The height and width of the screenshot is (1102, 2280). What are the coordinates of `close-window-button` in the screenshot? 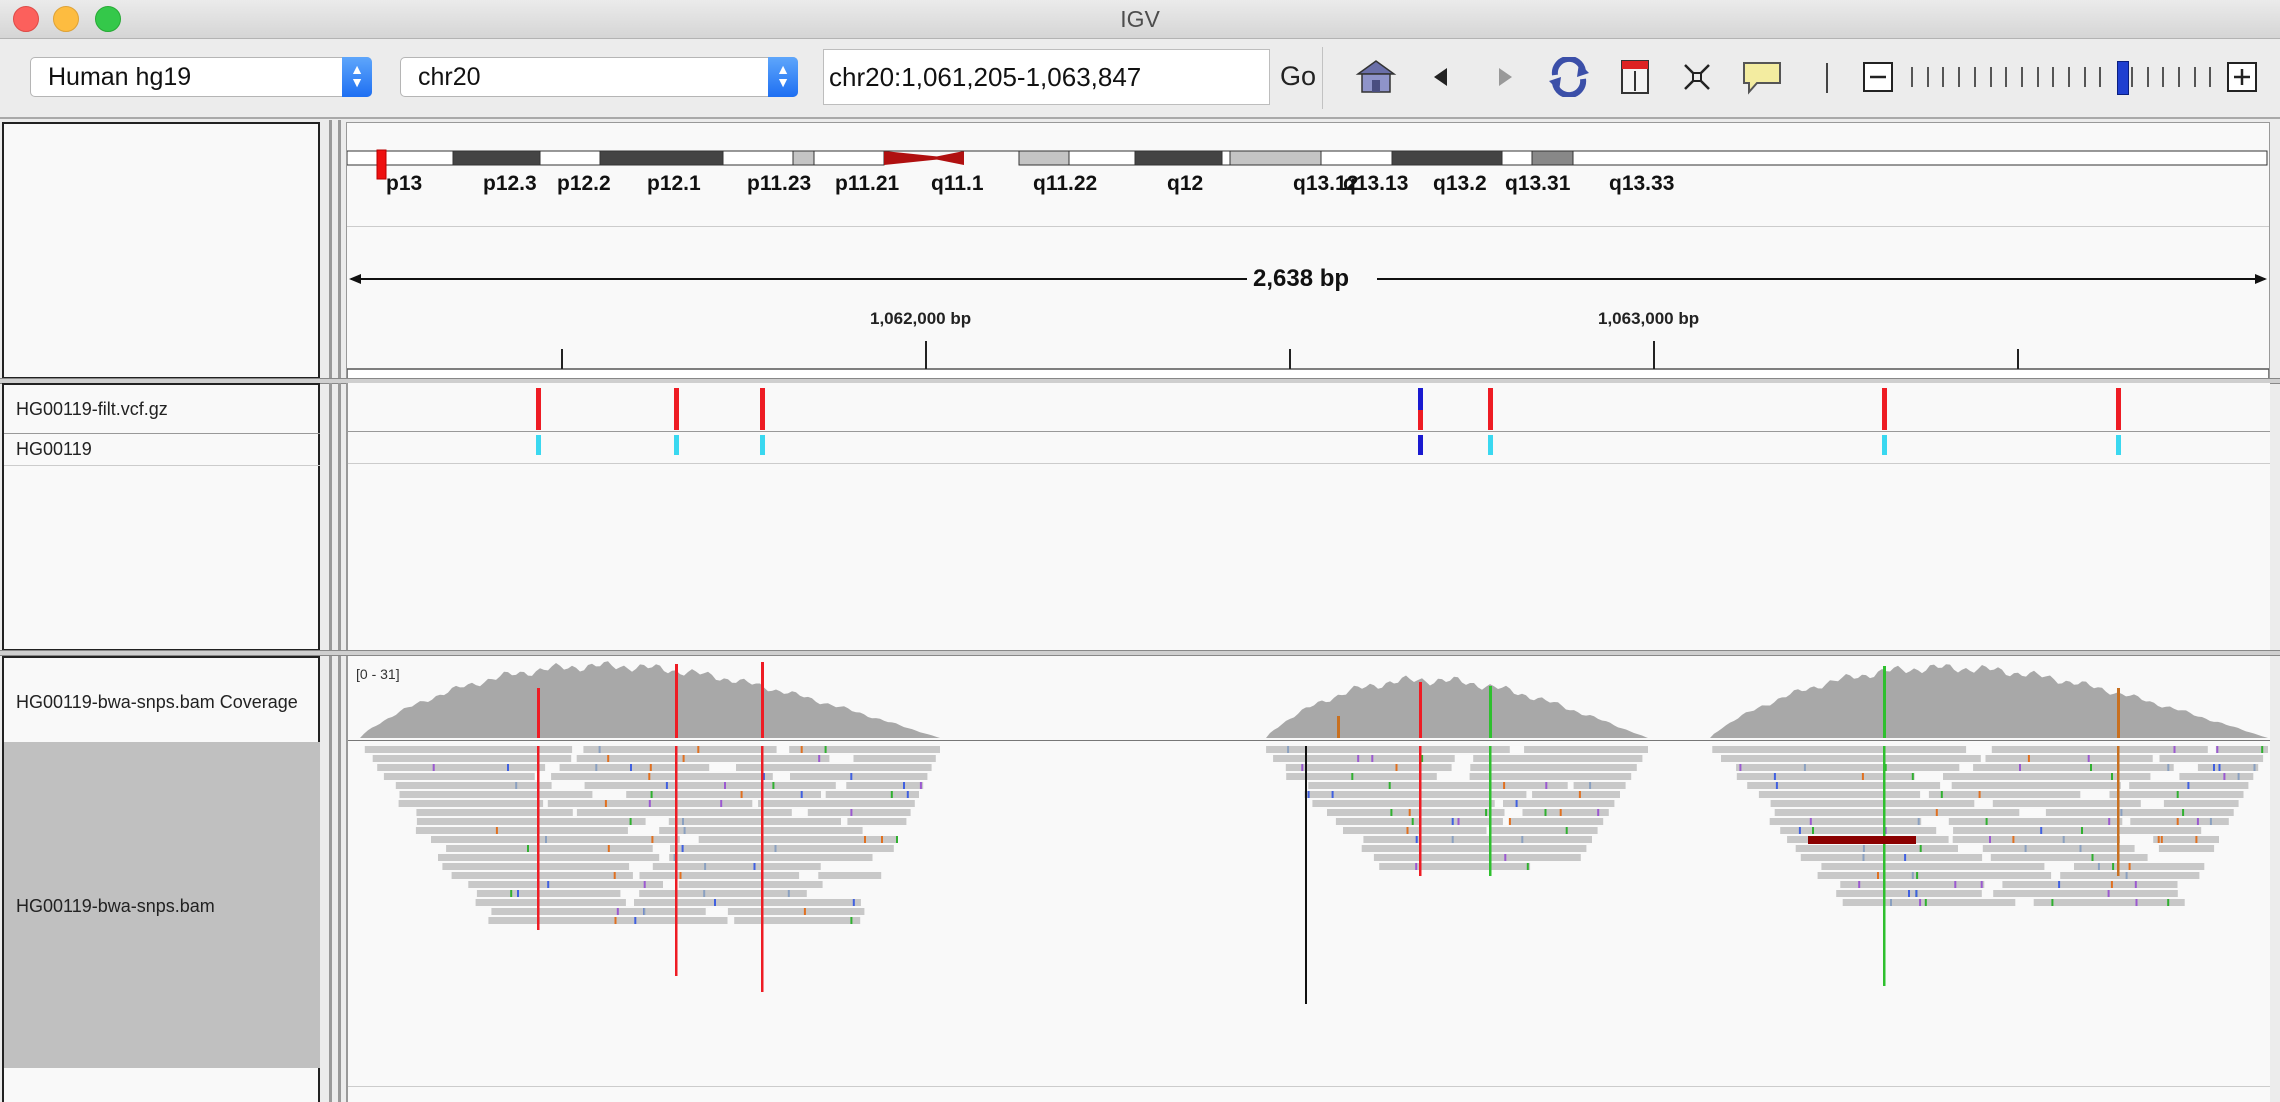 It's located at (26, 19).